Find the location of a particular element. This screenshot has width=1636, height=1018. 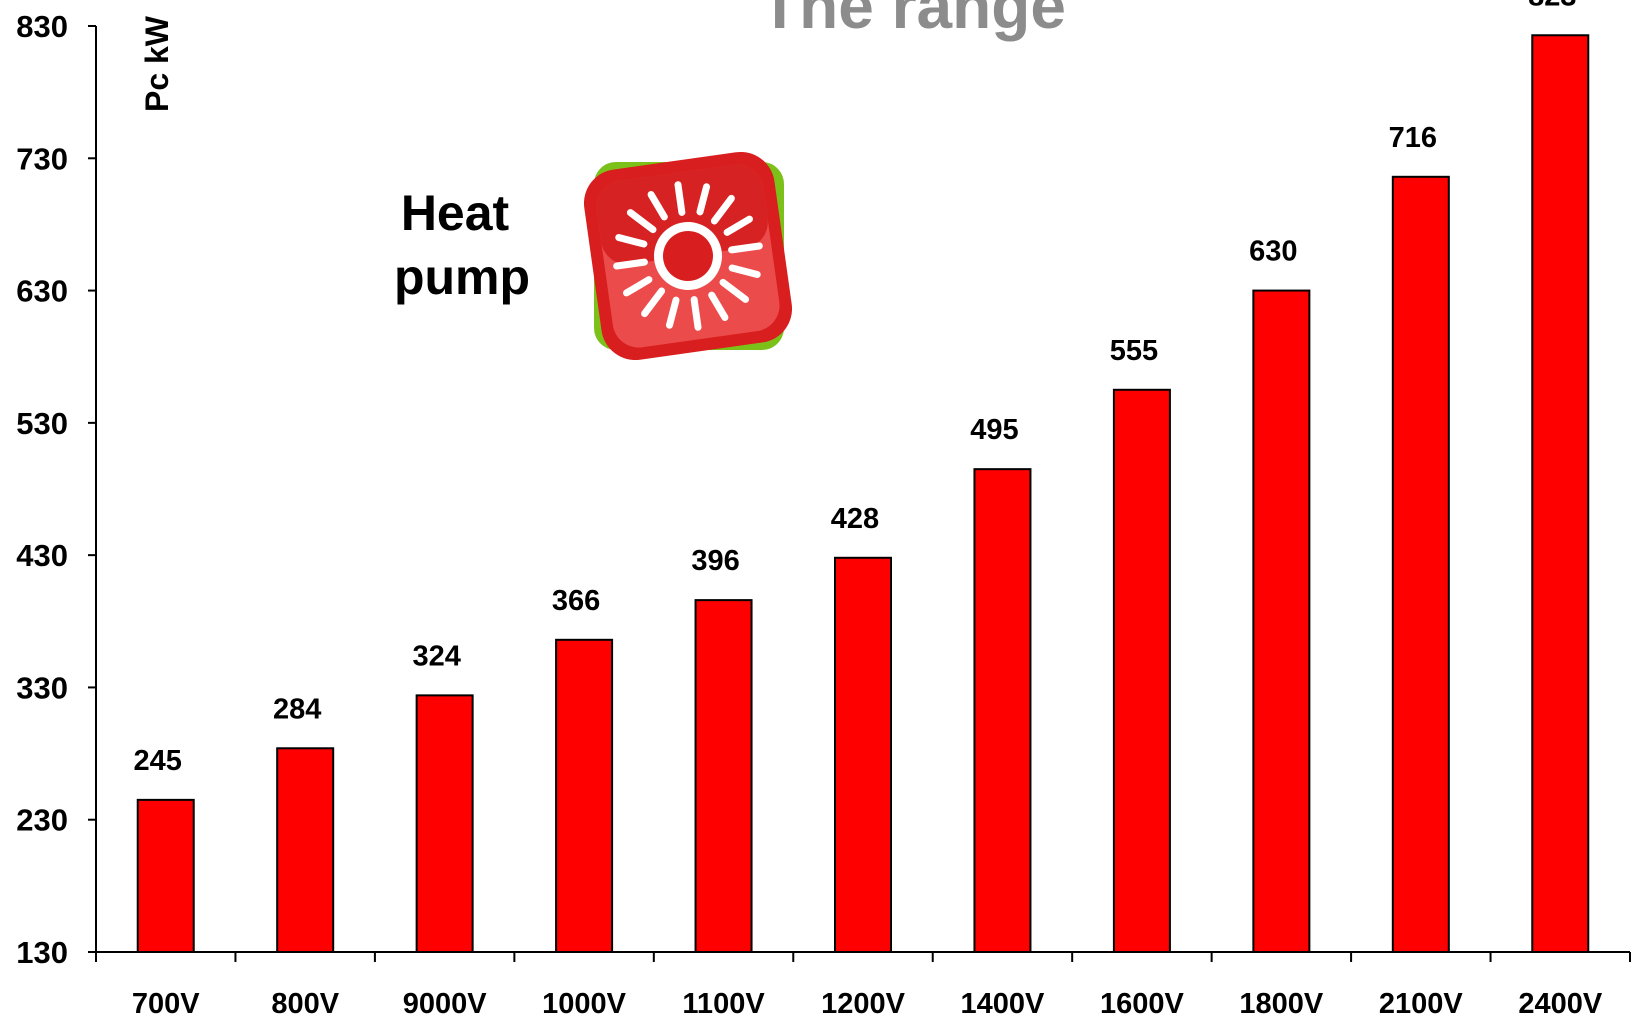

y-tick-label: 430 is located at coordinates (42, 555).